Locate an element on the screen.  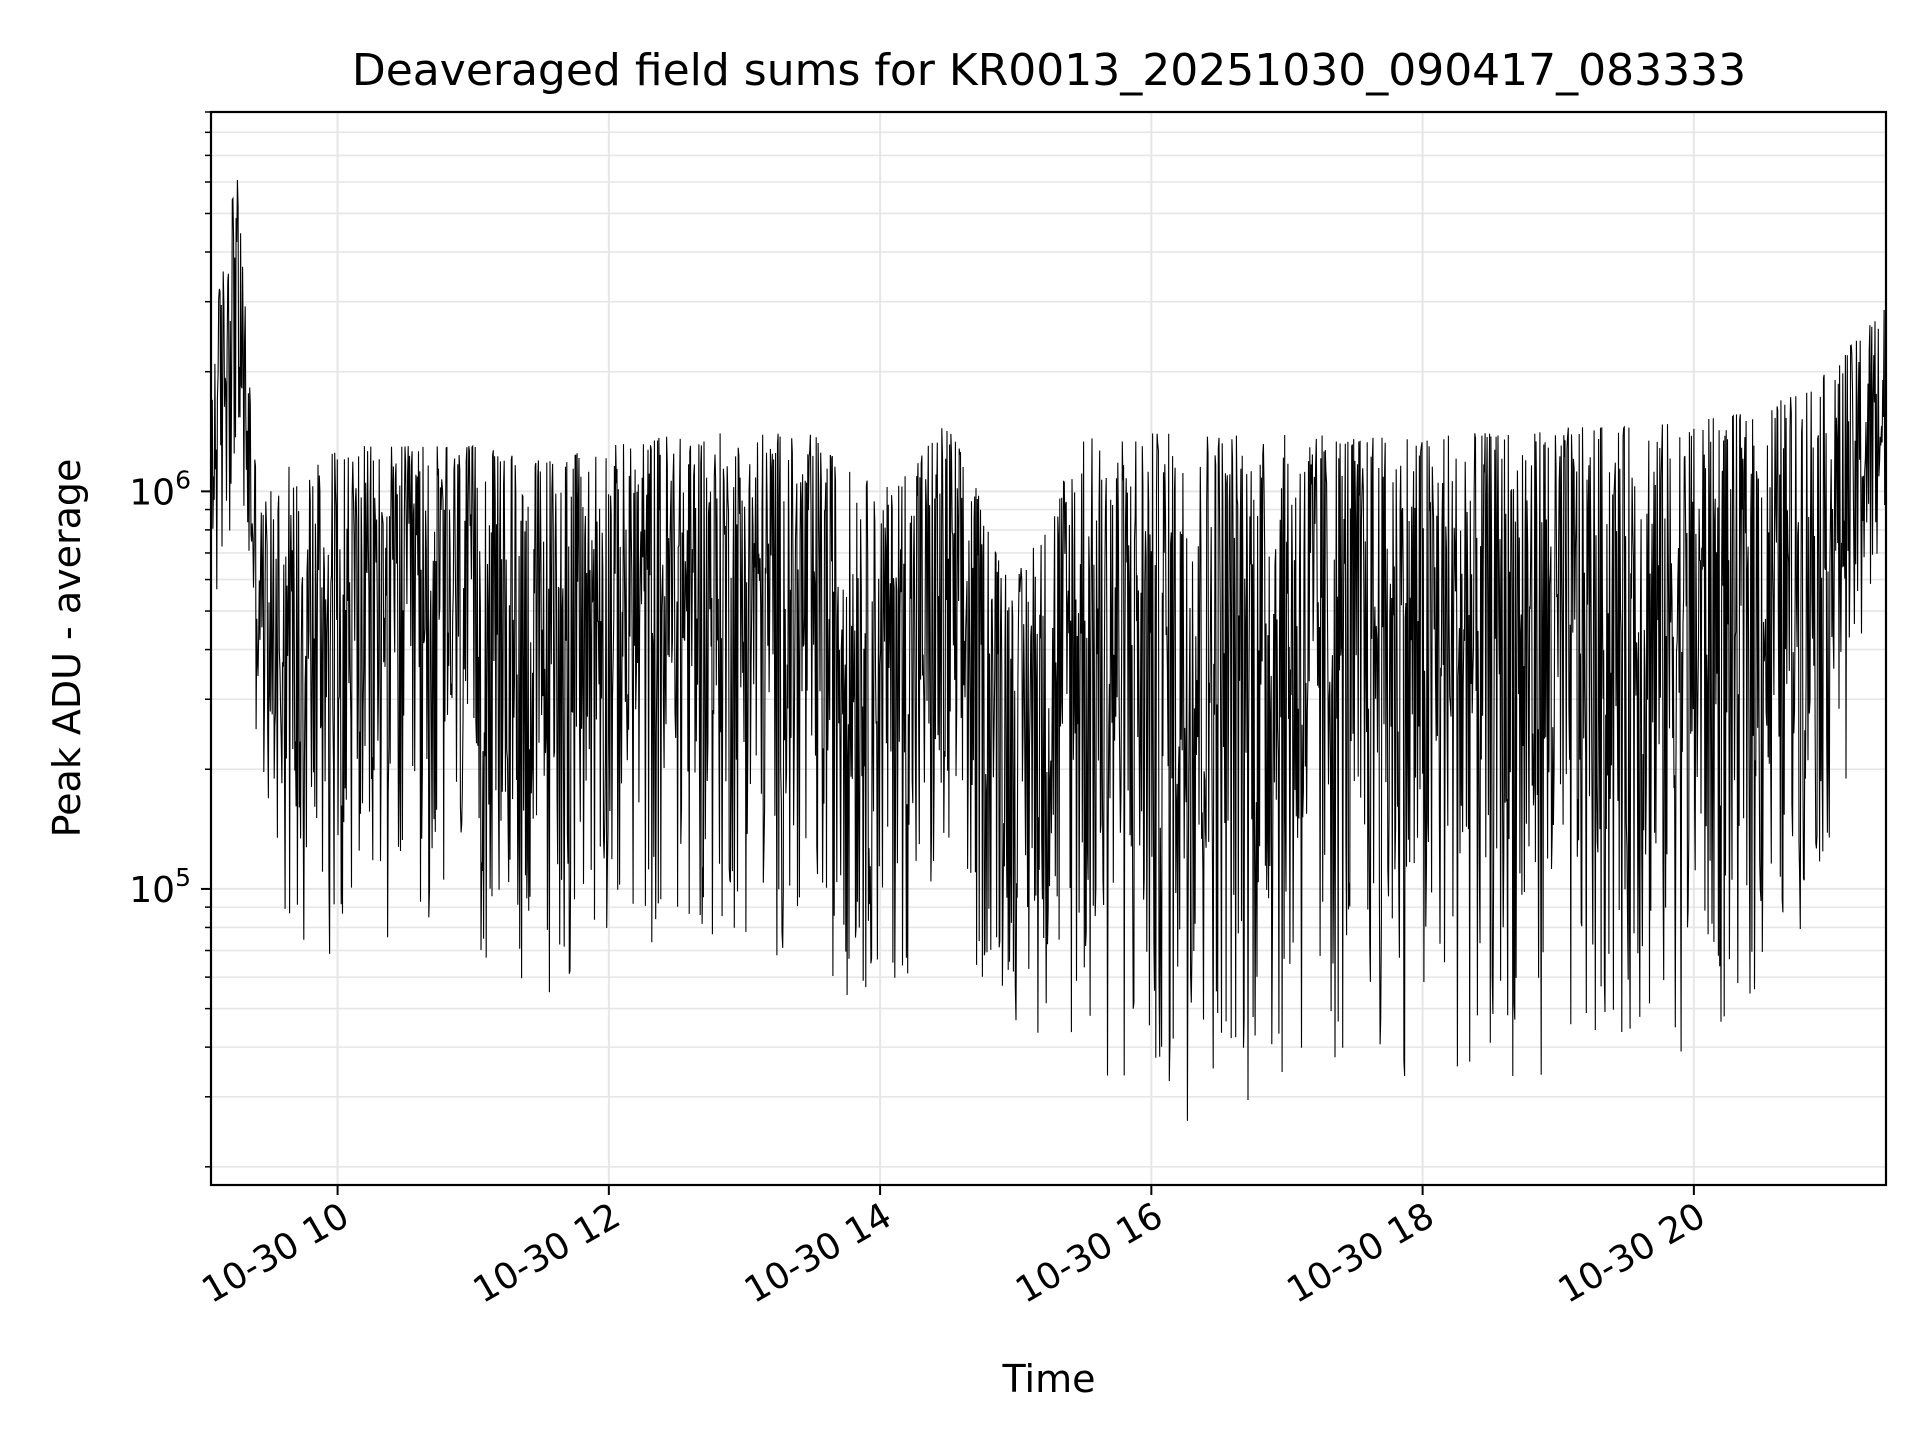
x-axis-label: Time is located at coordinates (1049, 1379).